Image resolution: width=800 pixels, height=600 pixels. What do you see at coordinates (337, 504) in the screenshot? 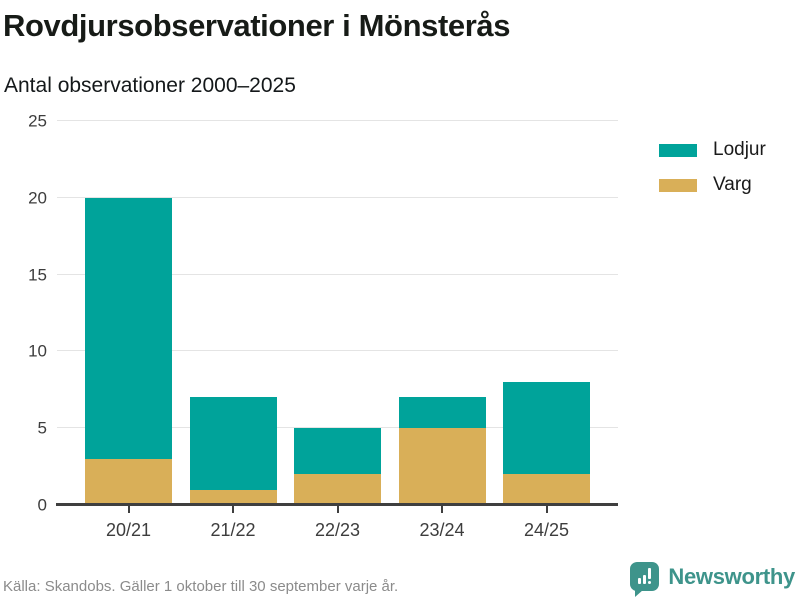
I see `x-axis-line` at bounding box center [337, 504].